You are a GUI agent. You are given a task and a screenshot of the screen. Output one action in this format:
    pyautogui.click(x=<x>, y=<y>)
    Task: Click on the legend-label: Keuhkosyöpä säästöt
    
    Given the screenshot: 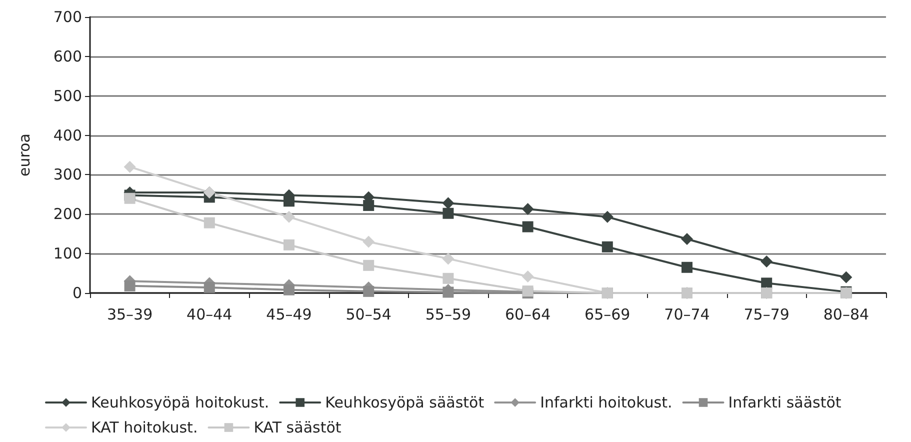 What is the action you would take?
    pyautogui.click(x=404, y=403)
    